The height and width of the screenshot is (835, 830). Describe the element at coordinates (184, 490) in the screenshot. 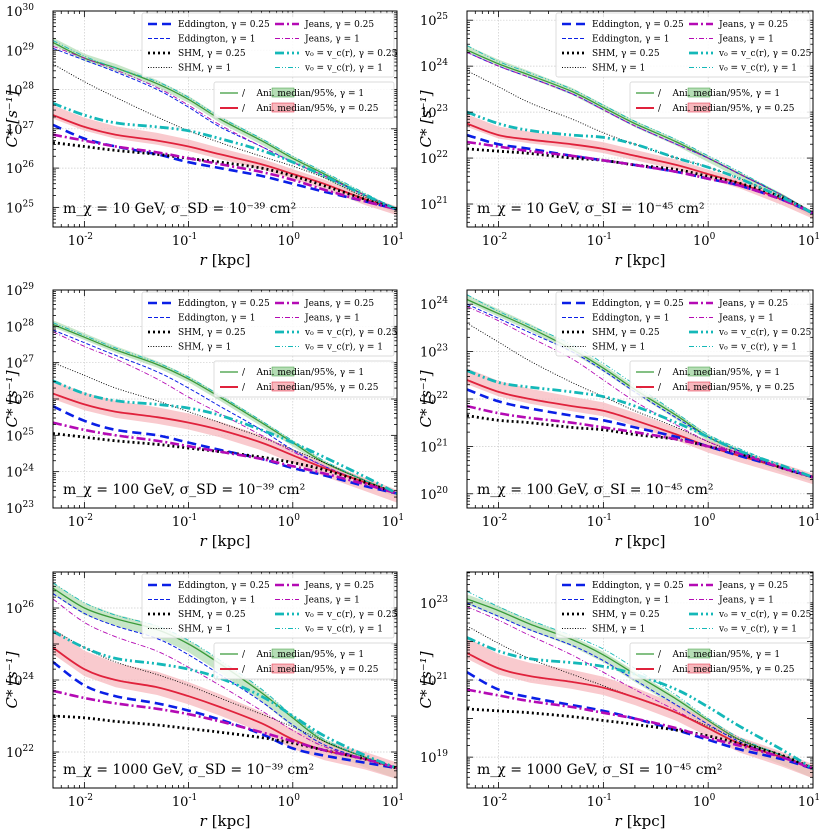

I see `panel-annotation: m_χ = 100 GeV, σ_SD = 10⁻³⁹ cm²` at that location.